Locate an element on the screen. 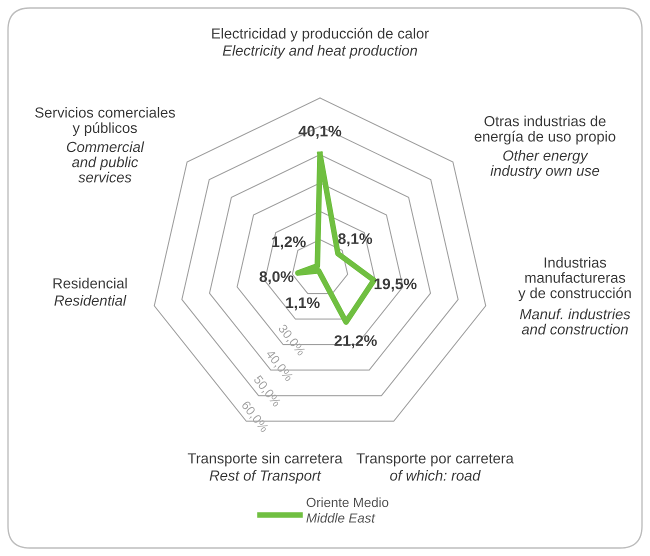 The image size is (650, 556). spoke-label: Transporte por carretera of which: road is located at coordinates (435, 467).